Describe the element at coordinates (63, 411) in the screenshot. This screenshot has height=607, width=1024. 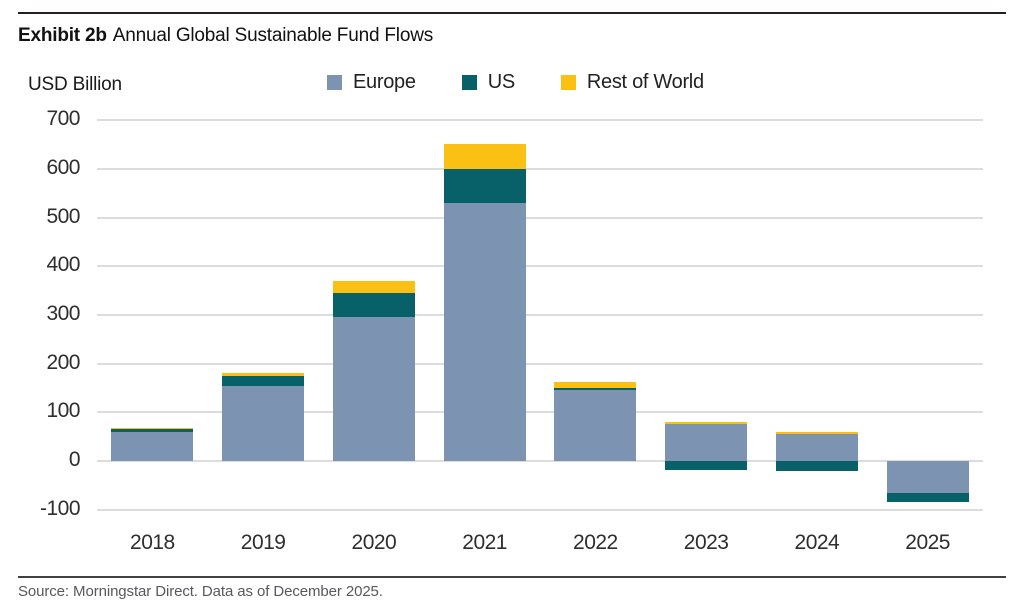
I see `y-tick-label-100: 100` at that location.